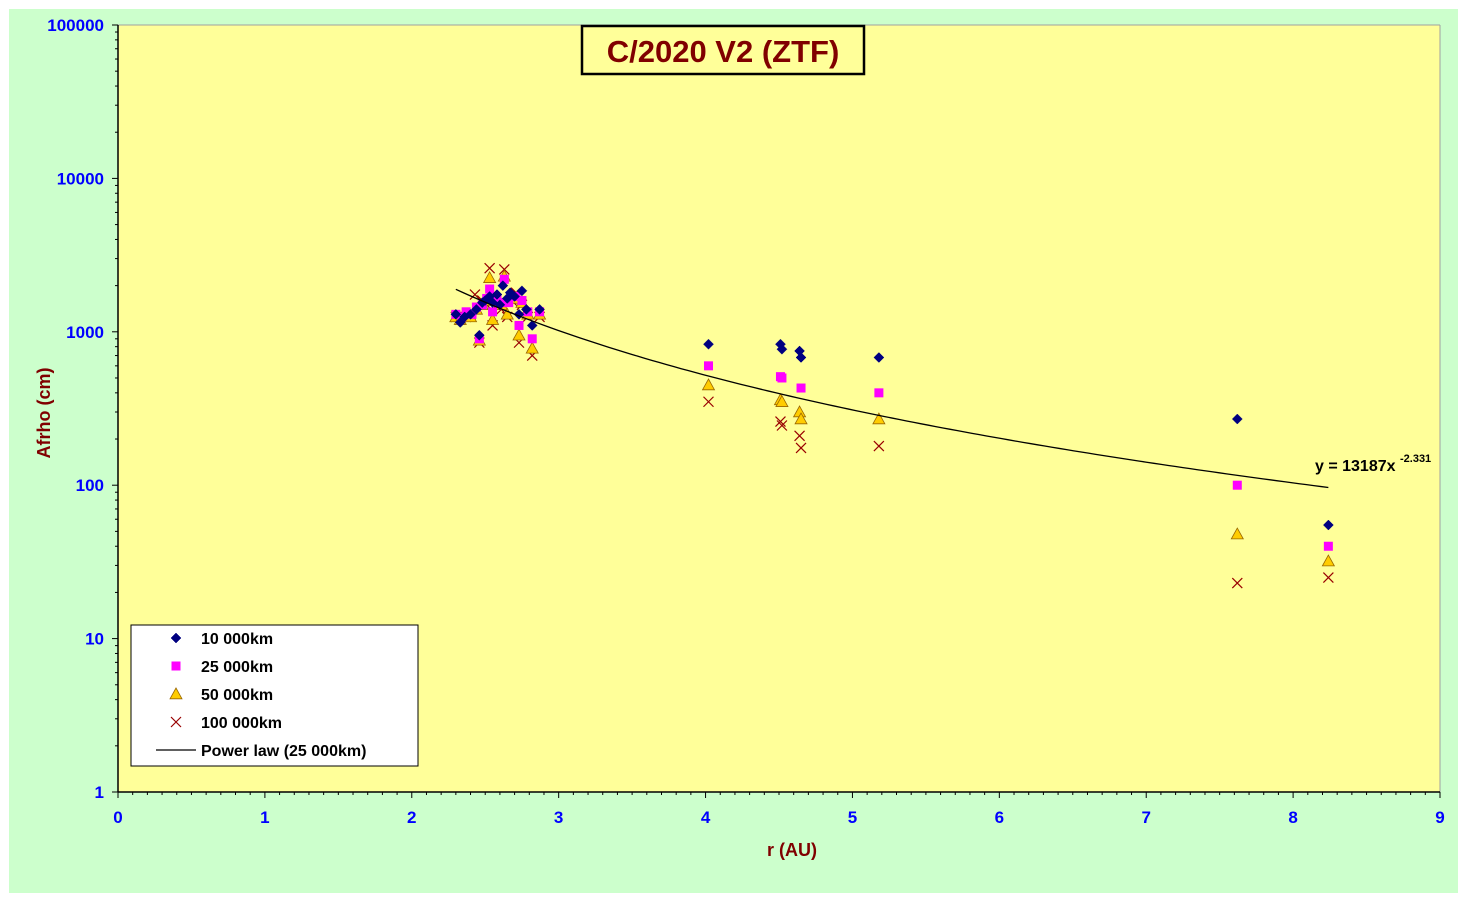  I want to click on y-tick-label: 1000, so click(85, 332).